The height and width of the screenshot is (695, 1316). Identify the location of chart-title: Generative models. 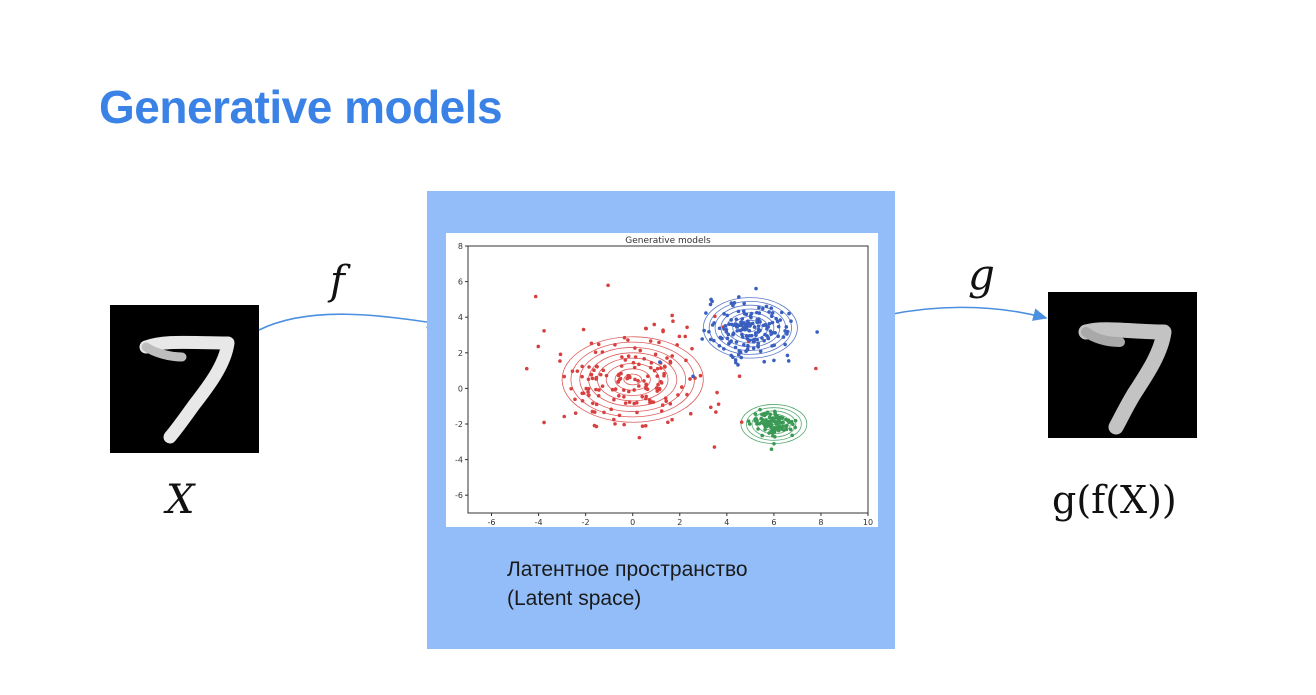
(668, 241).